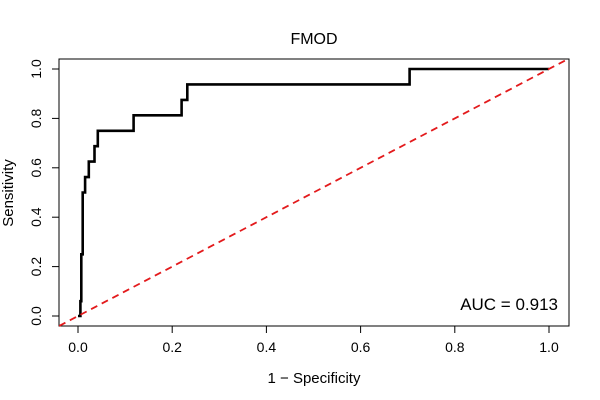  I want to click on x-axis-title: 1 − Specificity, so click(314, 378).